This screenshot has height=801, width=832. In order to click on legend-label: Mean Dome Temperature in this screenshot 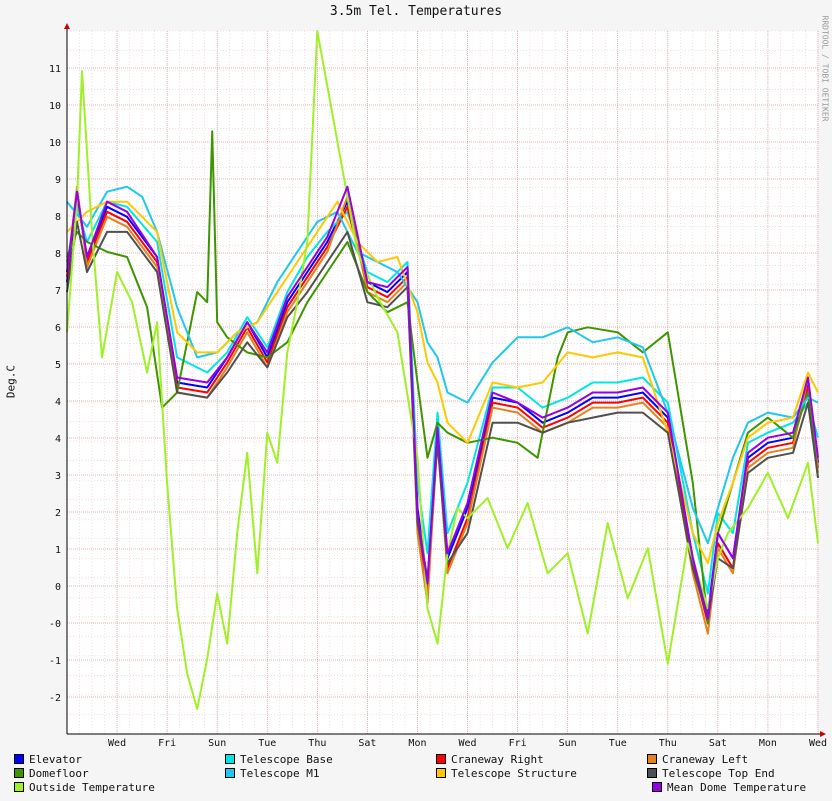, I will do `click(737, 787)`.